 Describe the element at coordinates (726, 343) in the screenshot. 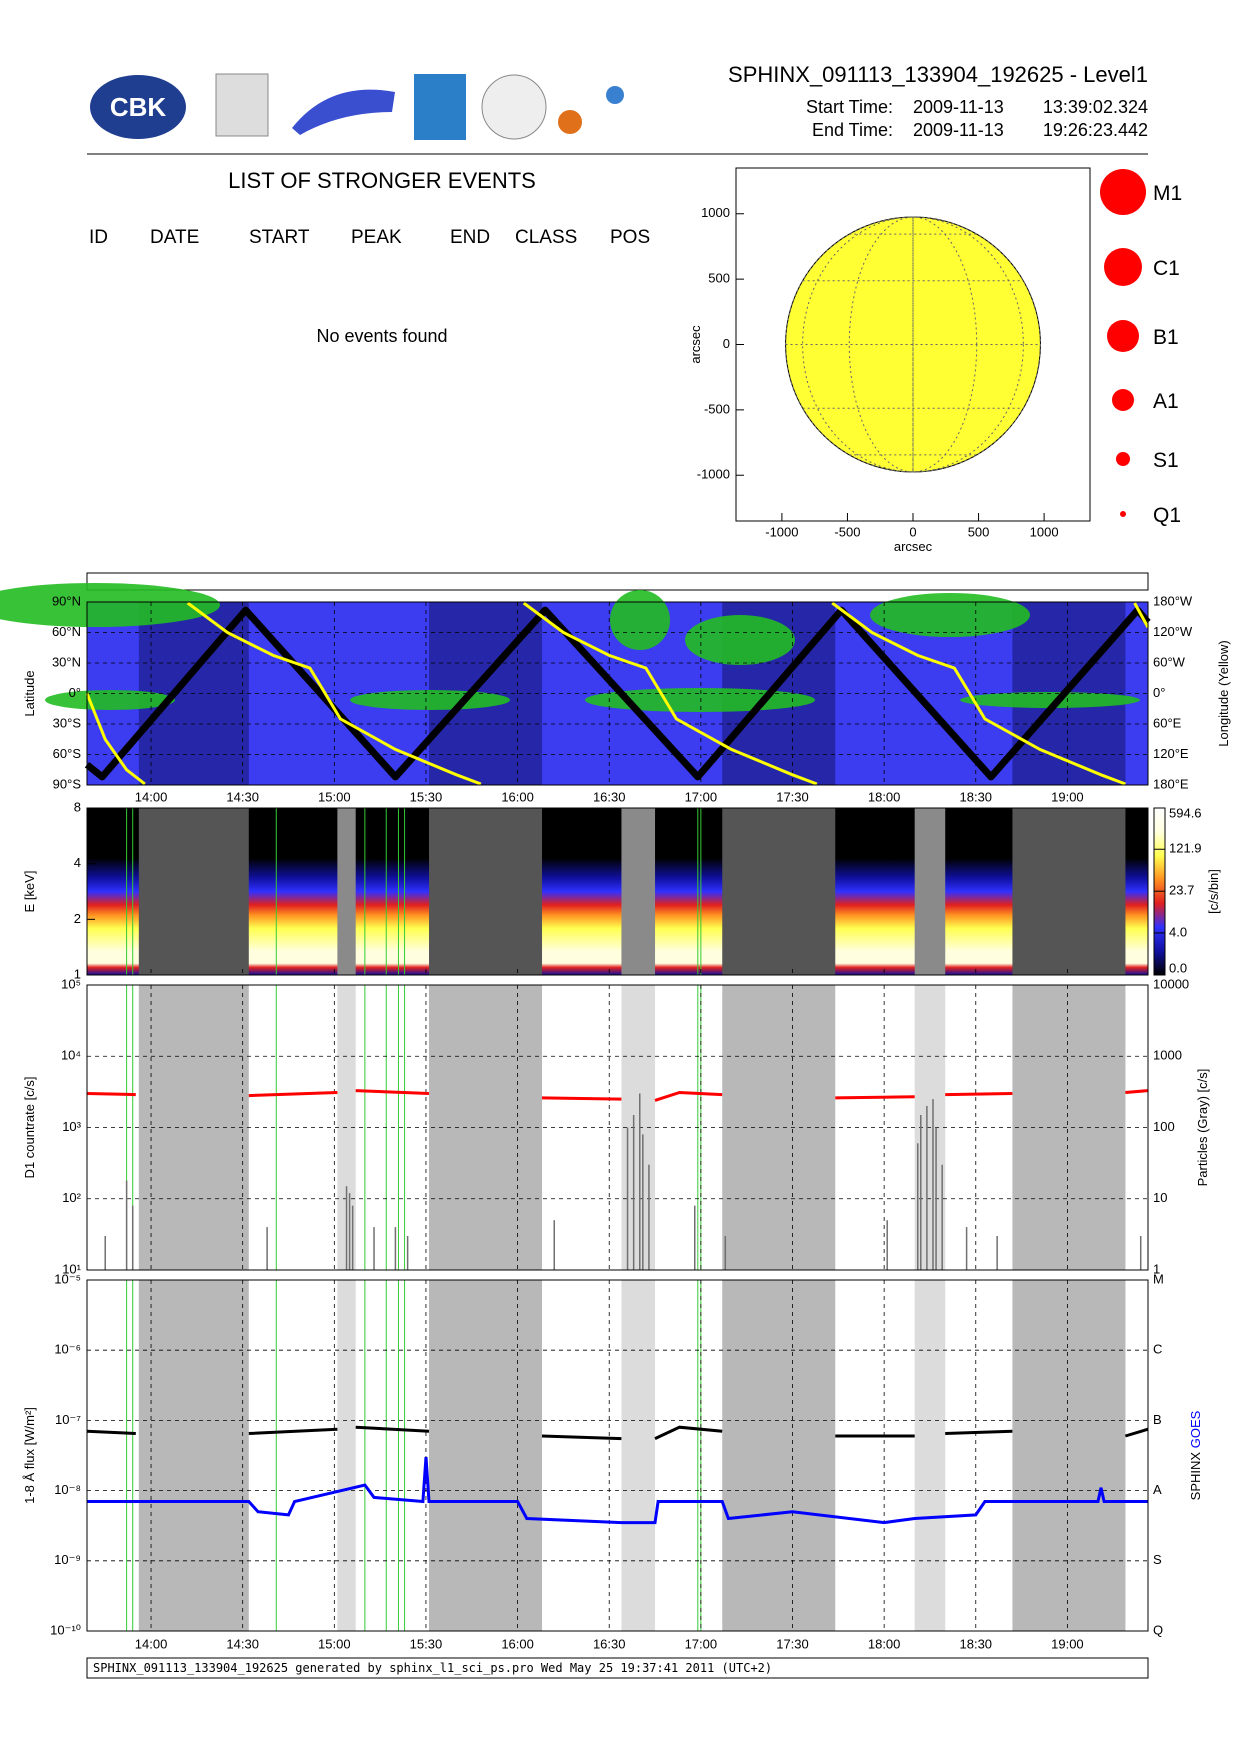

I see `y-tick-label: 0` at that location.